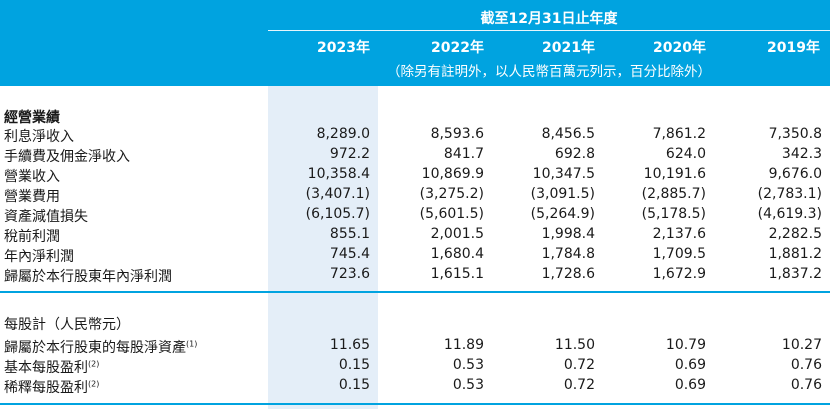 The image size is (830, 409). I want to click on table-row: 稀釋每股盈利(2) 0.15 0.53 0.72 0.69 0.76, so click(415, 387).